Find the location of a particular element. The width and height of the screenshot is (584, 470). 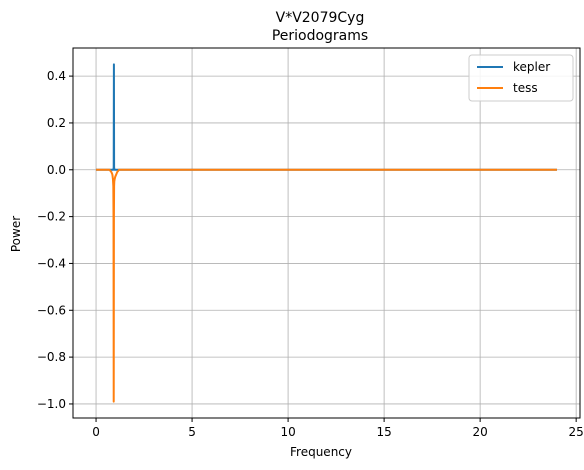

y-tick-label: −0.8 is located at coordinates (51, 357).